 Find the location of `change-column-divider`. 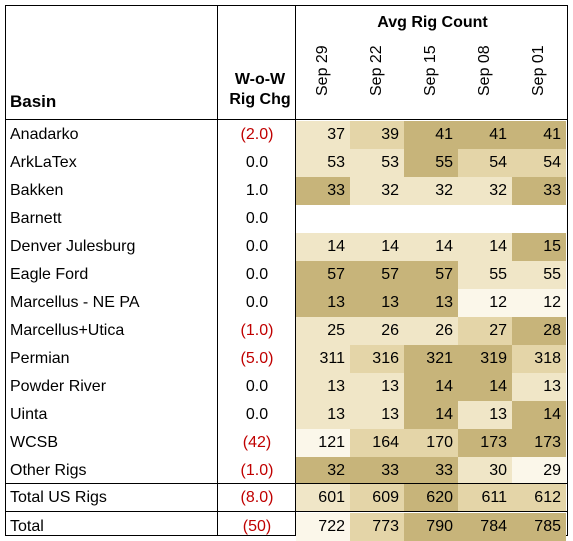

change-column-divider is located at coordinates (295, 270).